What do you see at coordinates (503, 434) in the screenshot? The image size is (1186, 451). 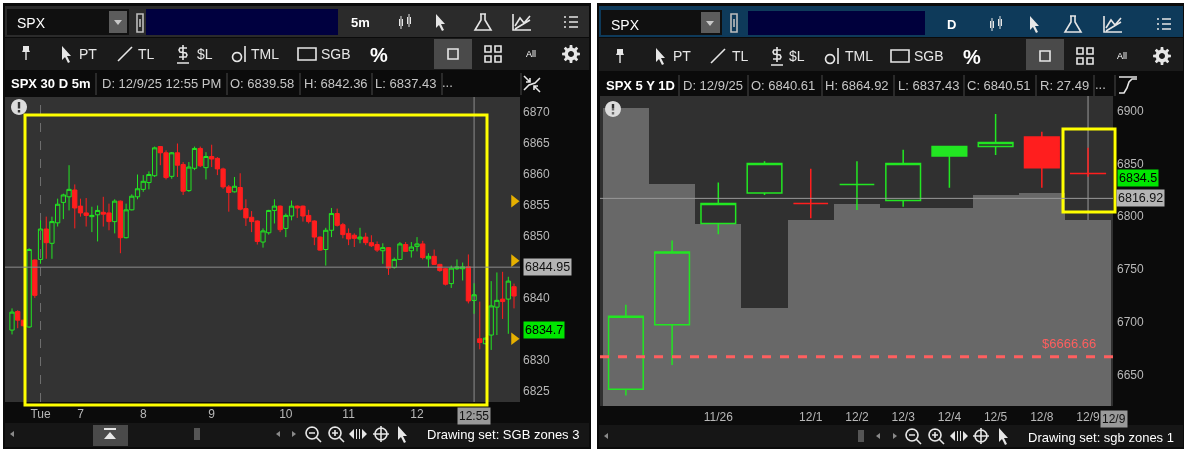 I see `text: Drawing set: SGB zones 3` at bounding box center [503, 434].